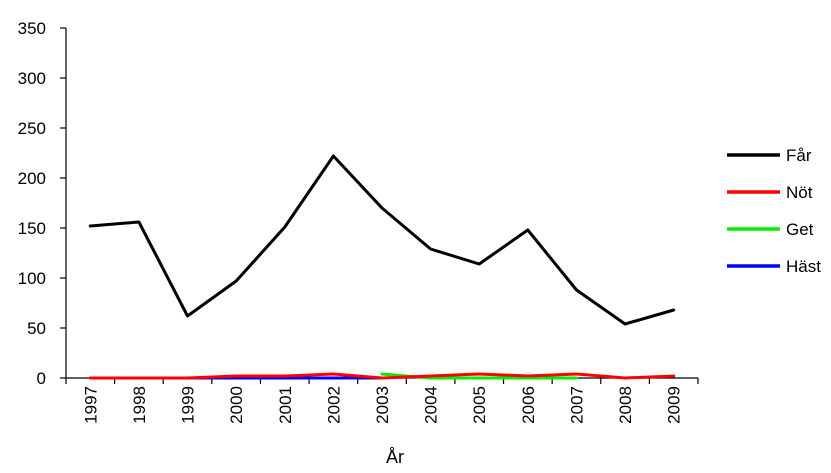 The width and height of the screenshot is (831, 473). I want to click on x-axis-title: År, so click(395, 457).